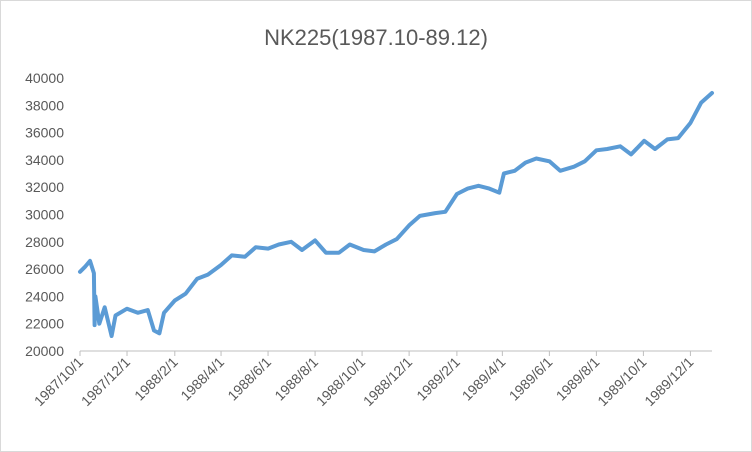 Image resolution: width=752 pixels, height=452 pixels. What do you see at coordinates (44, 105) in the screenshot?
I see `y-tick-label: 38000` at bounding box center [44, 105].